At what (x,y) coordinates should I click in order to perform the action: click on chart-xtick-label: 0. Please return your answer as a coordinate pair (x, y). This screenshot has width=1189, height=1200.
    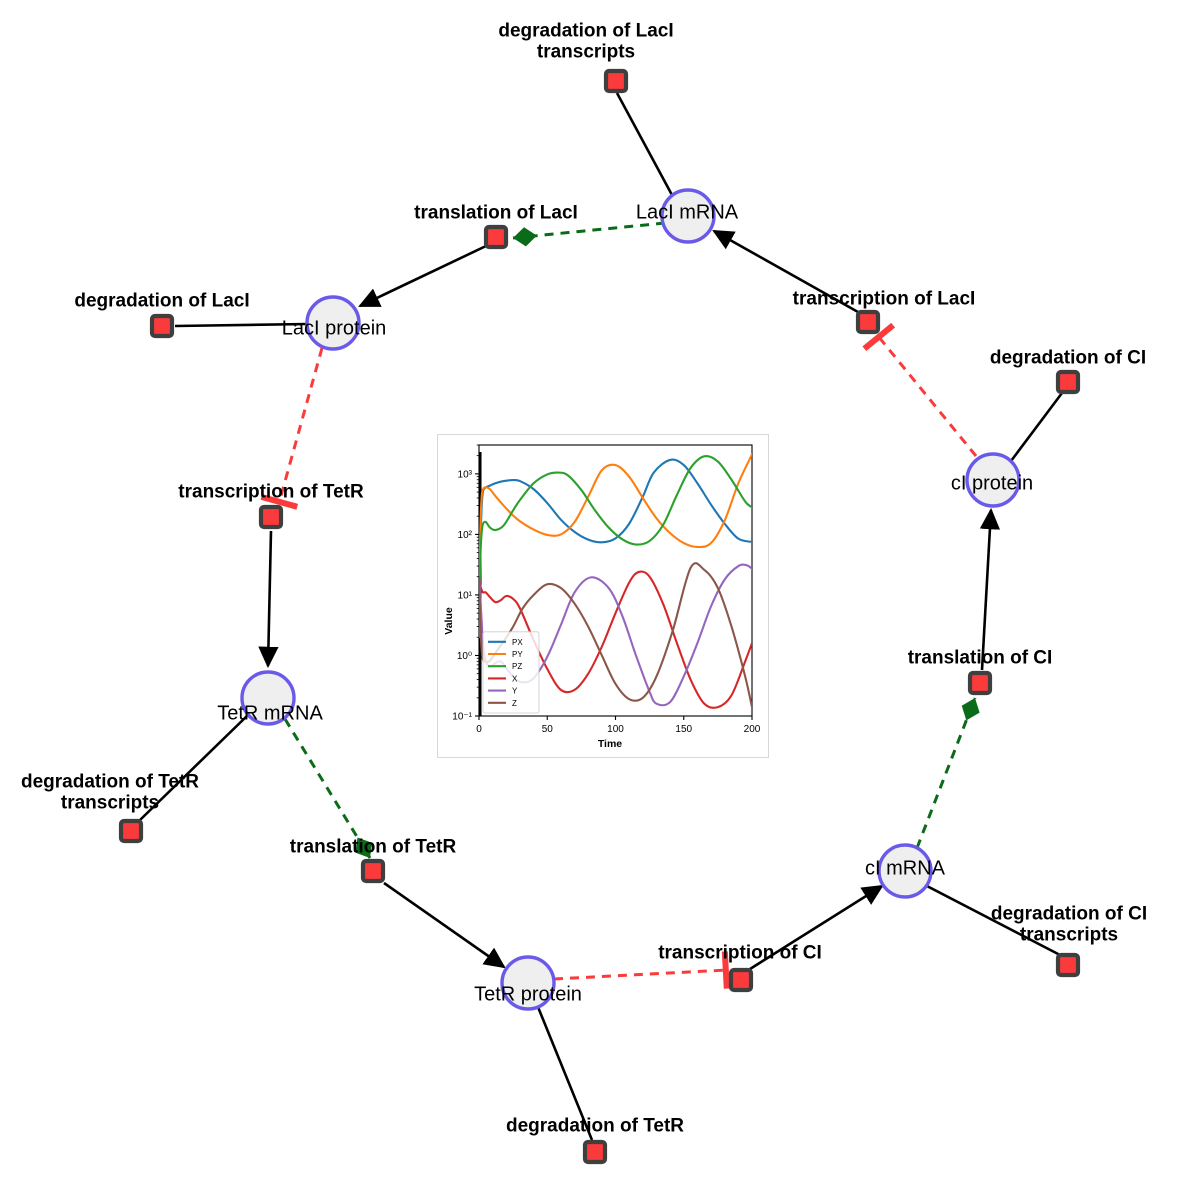
    Looking at the image, I should click on (479, 729).